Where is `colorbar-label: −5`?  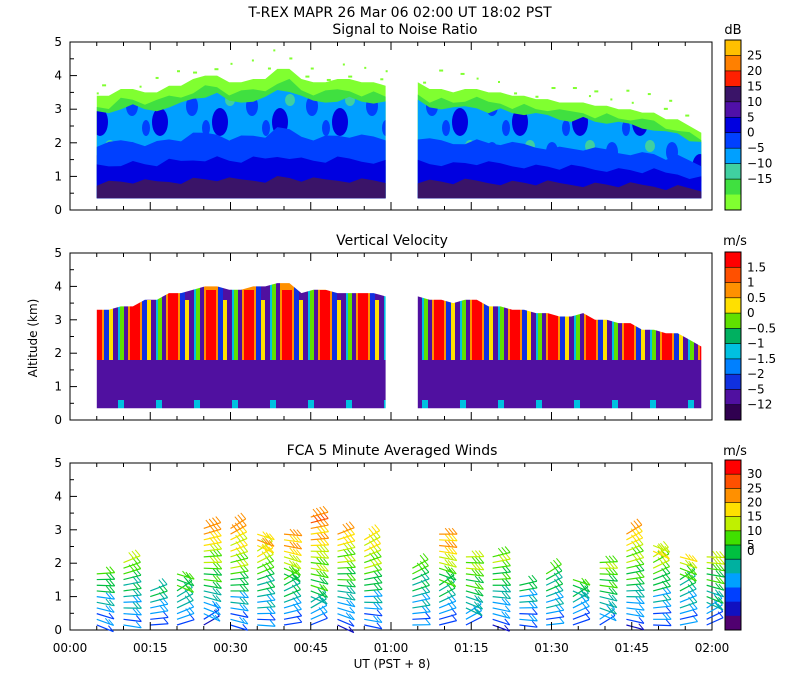
colorbar-label: −5 is located at coordinates (756, 389).